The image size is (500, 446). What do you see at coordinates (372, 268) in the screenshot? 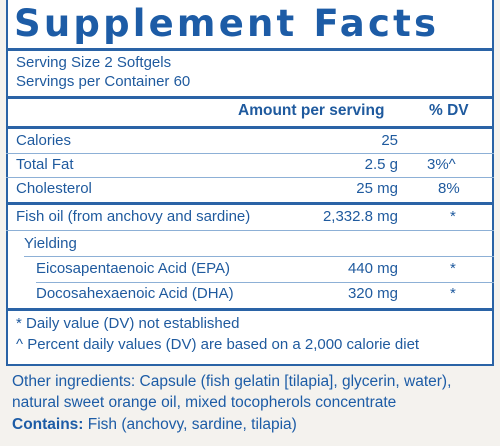
I see `row-amount-epa: 440 mg` at bounding box center [372, 268].